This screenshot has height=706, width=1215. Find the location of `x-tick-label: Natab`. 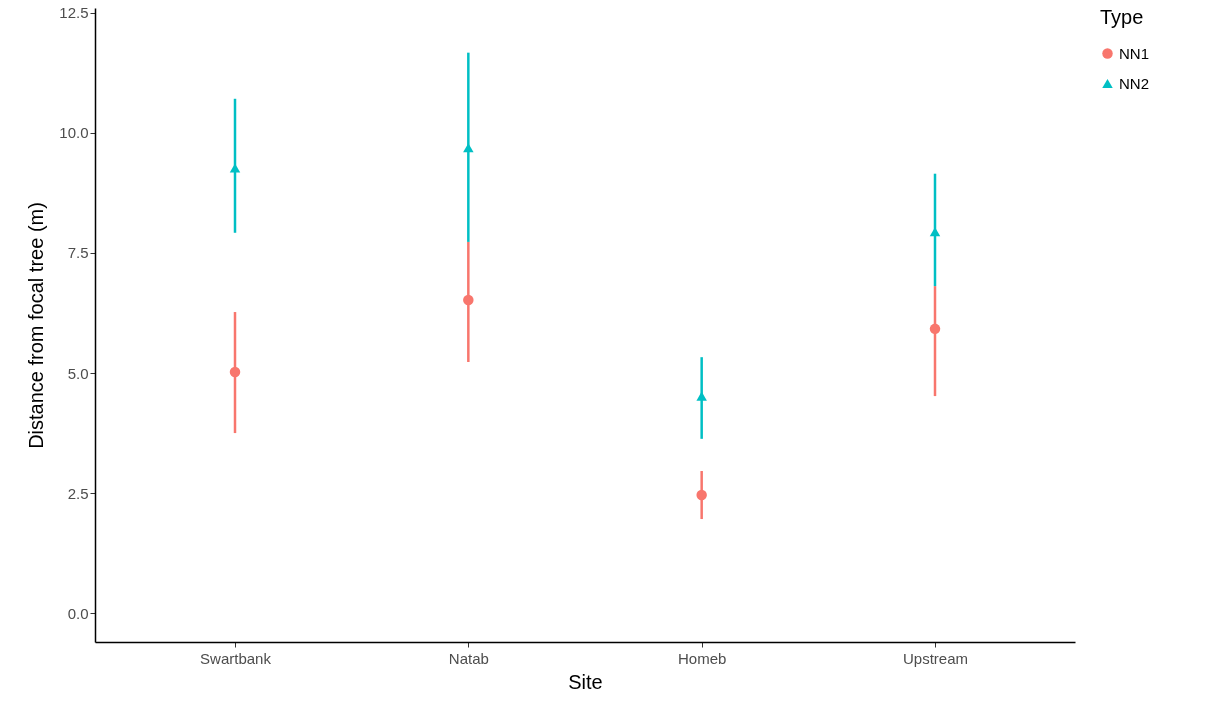

x-tick-label: Natab is located at coordinates (468, 658).